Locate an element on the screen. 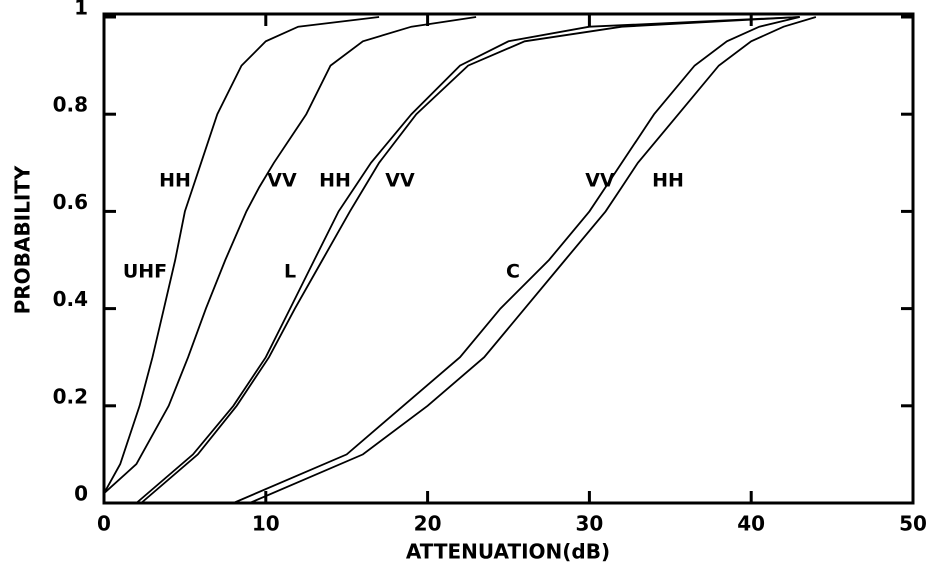 This screenshot has width=932, height=569. x-tick-label: 40 is located at coordinates (751, 524).